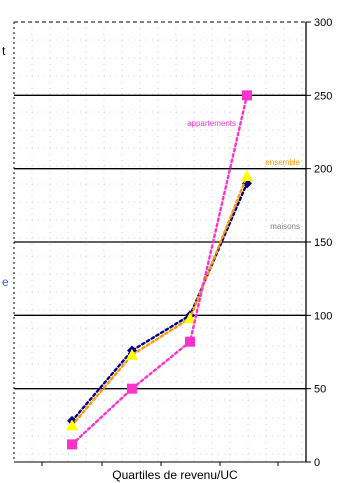  What do you see at coordinates (5, 282) in the screenshot?
I see `left-fragment-mid: e` at bounding box center [5, 282].